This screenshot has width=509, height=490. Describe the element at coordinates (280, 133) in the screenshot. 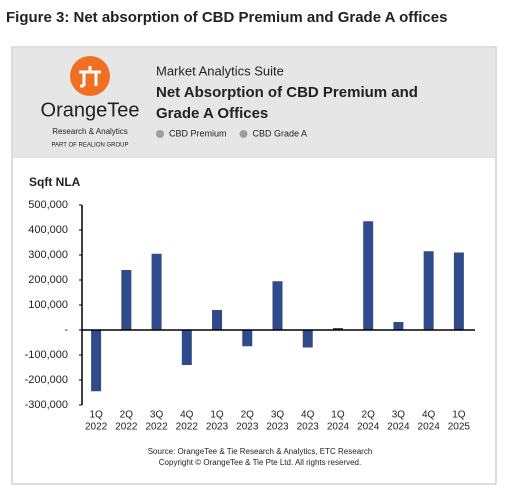

I see `legend-label: CBD Grade A` at that location.